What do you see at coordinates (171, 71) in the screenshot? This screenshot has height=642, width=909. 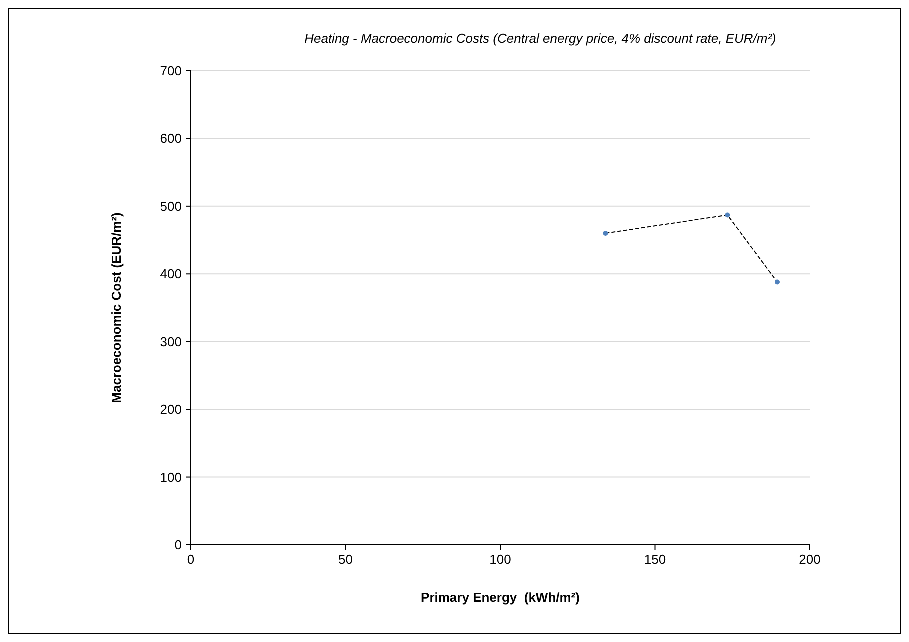 I see `y-tick-label: 700` at bounding box center [171, 71].